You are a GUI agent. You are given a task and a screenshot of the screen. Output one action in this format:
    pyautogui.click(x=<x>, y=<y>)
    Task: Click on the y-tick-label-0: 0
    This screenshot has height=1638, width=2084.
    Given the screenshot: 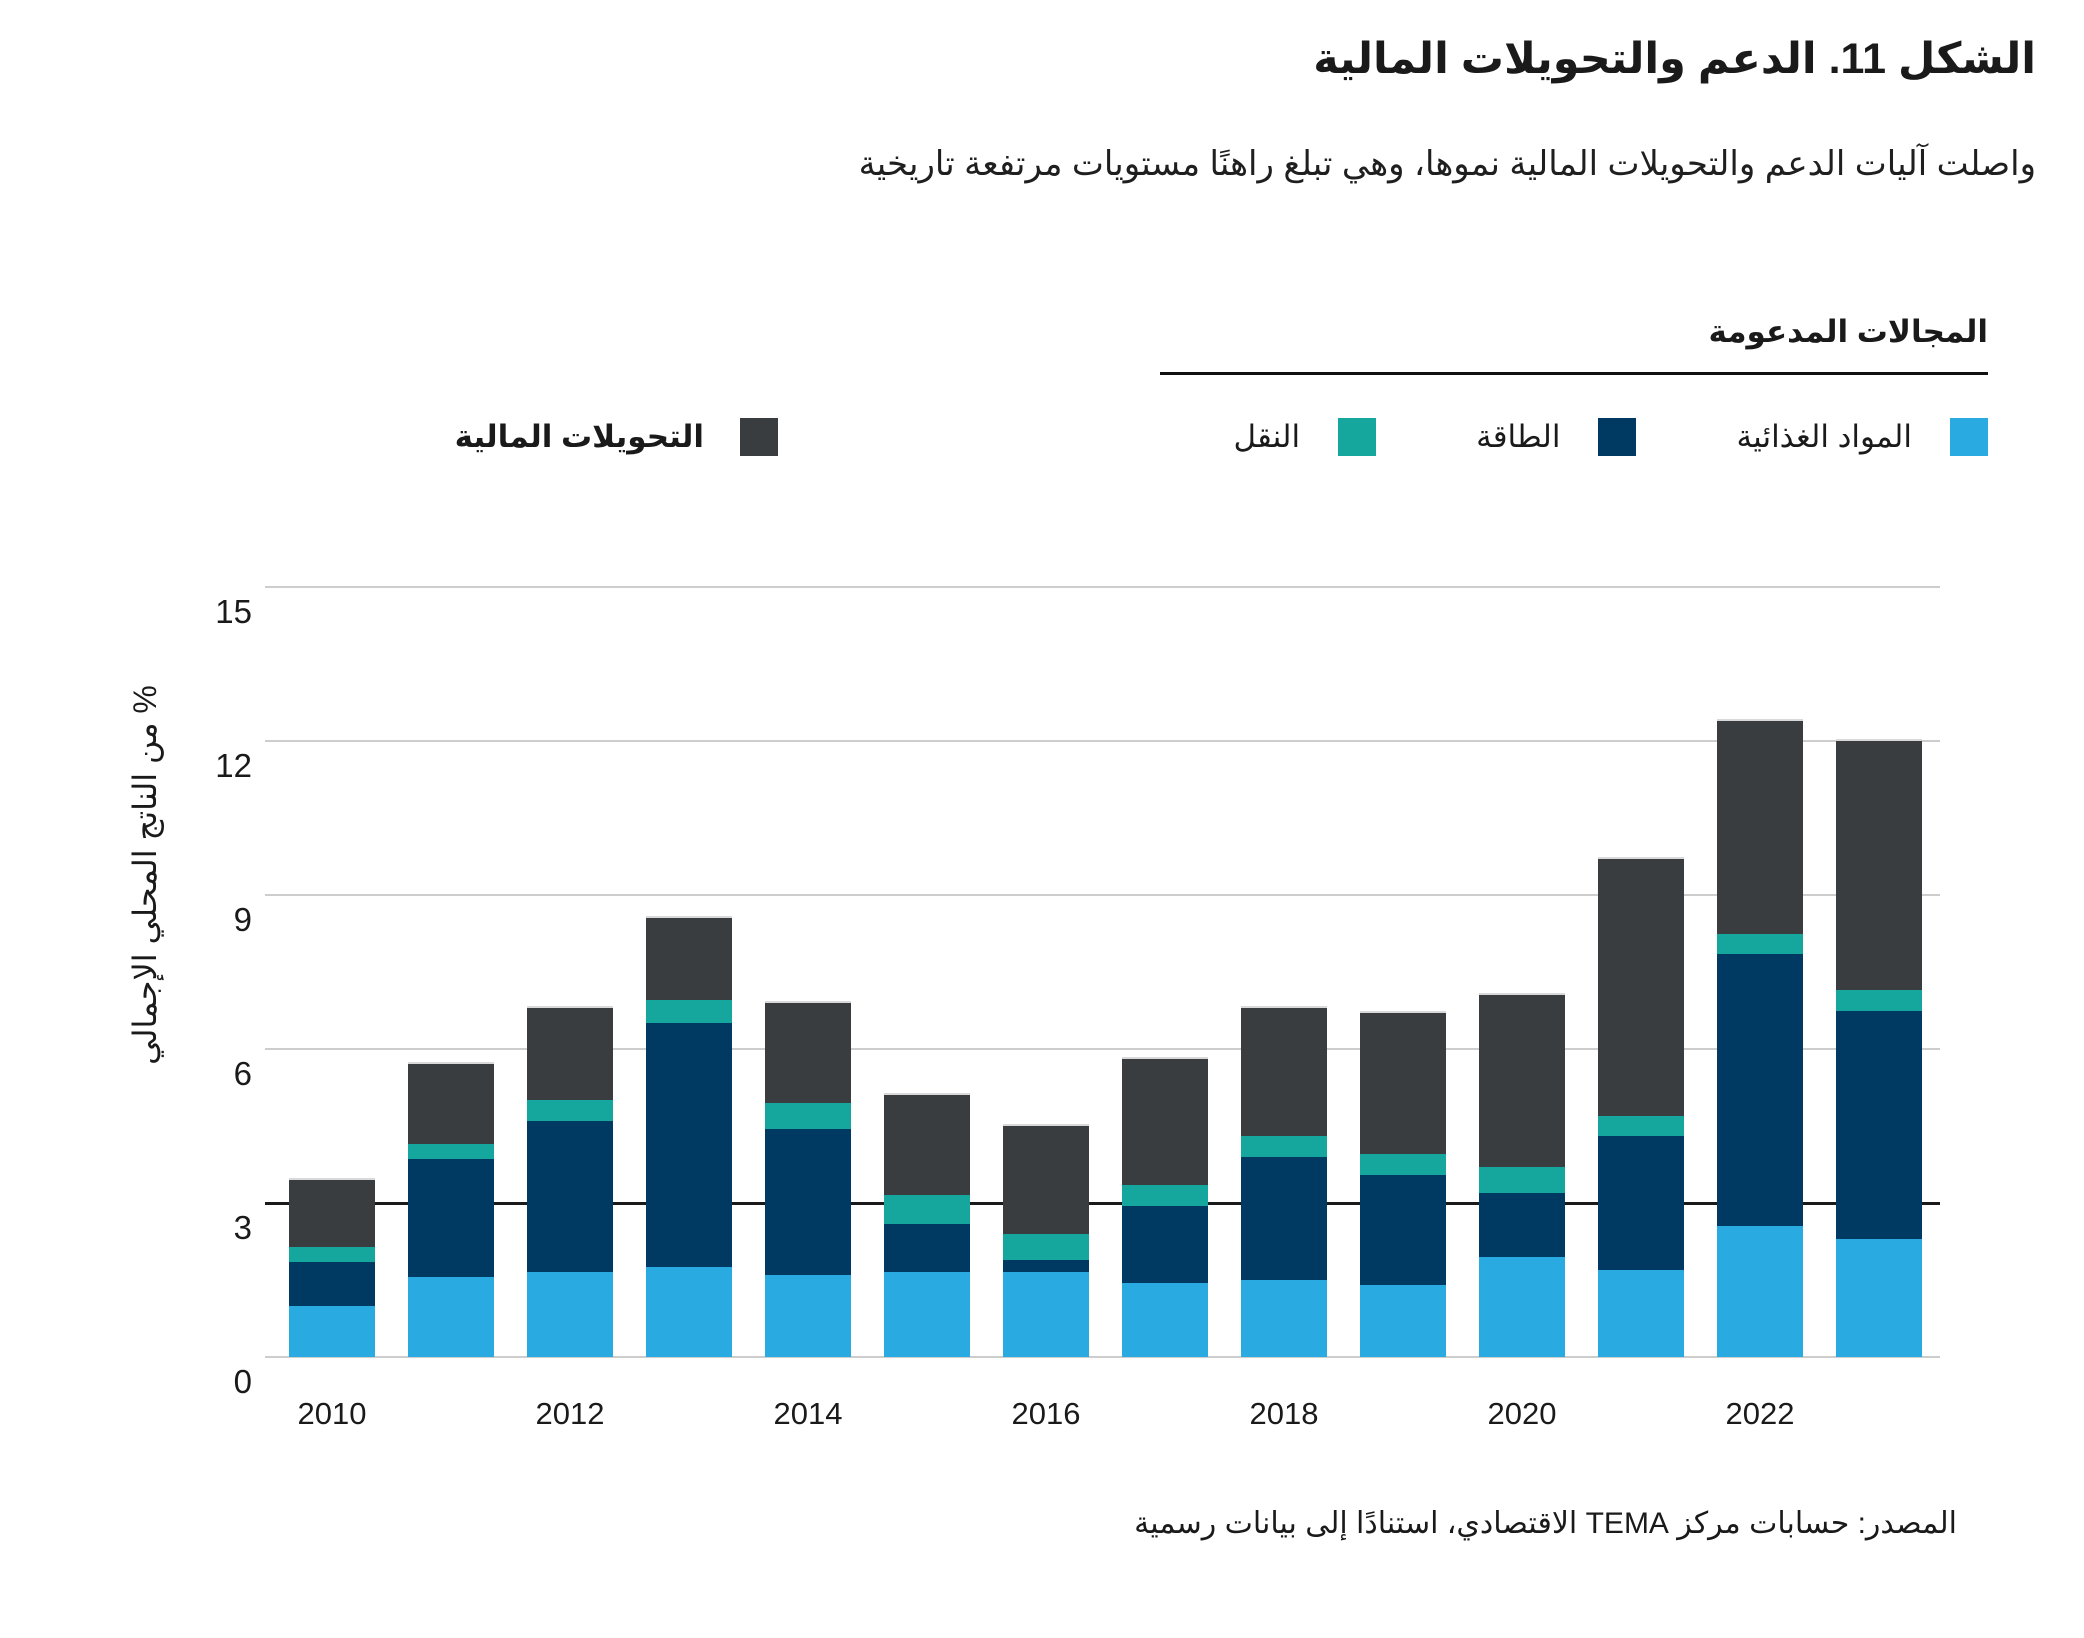 What is the action you would take?
    pyautogui.click(x=242, y=1381)
    